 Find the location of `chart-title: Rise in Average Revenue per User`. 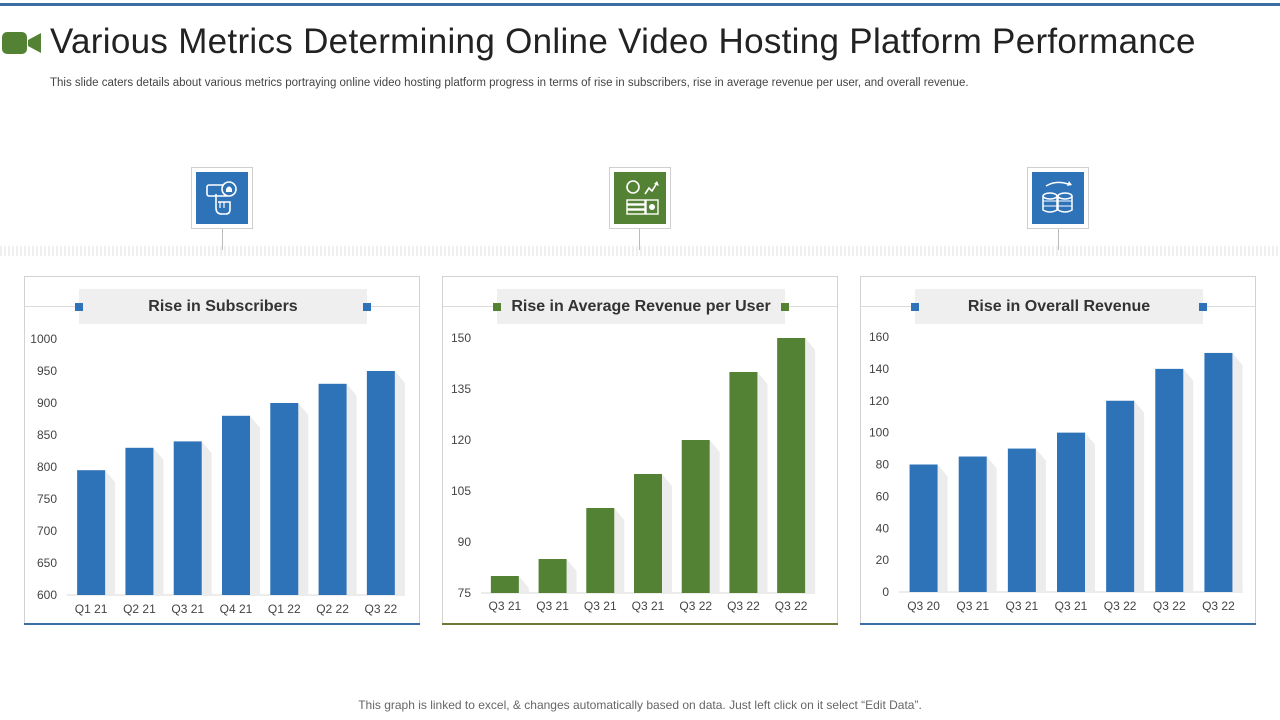

chart-title: Rise in Average Revenue per User is located at coordinates (641, 306).